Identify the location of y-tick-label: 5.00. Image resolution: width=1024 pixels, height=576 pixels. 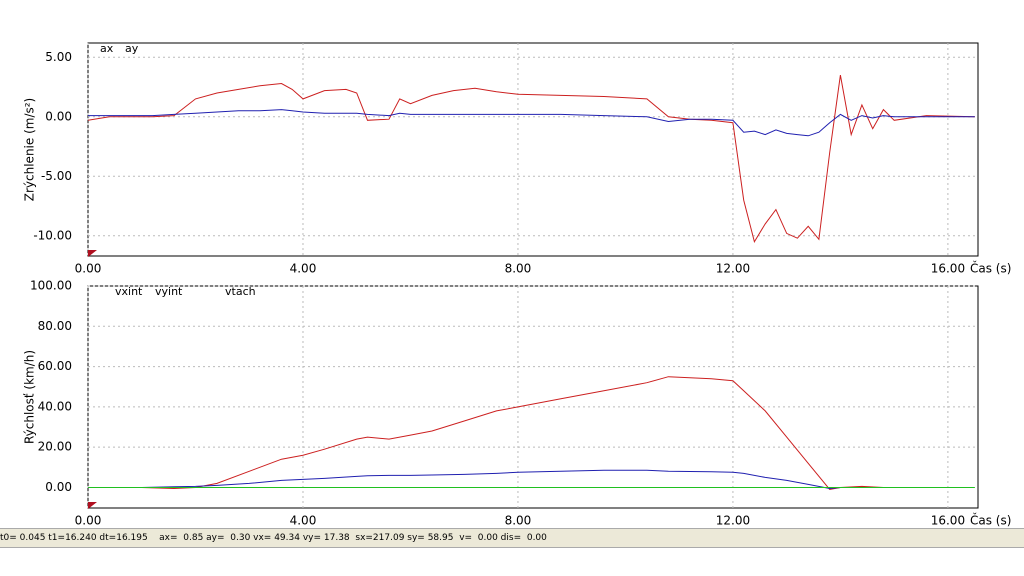
(58, 57).